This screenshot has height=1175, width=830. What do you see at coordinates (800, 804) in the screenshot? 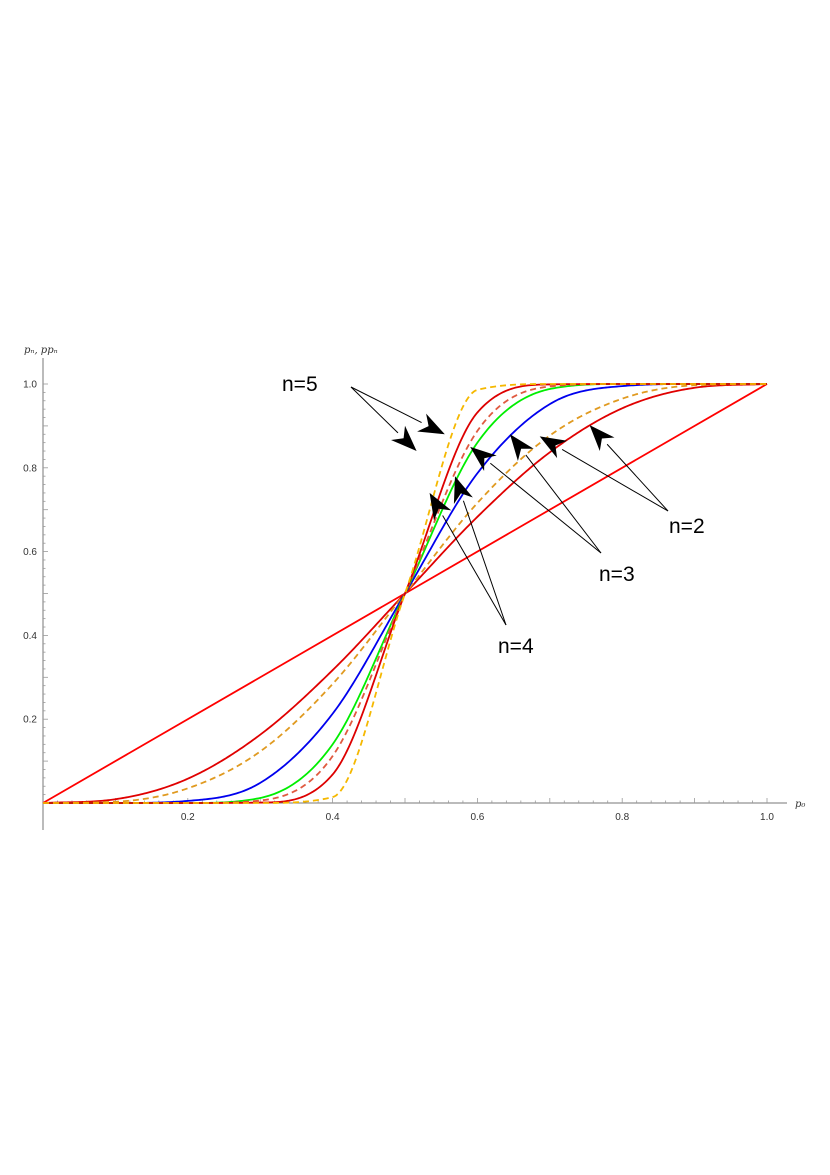
I see `x-axis-label: p₀` at bounding box center [800, 804].